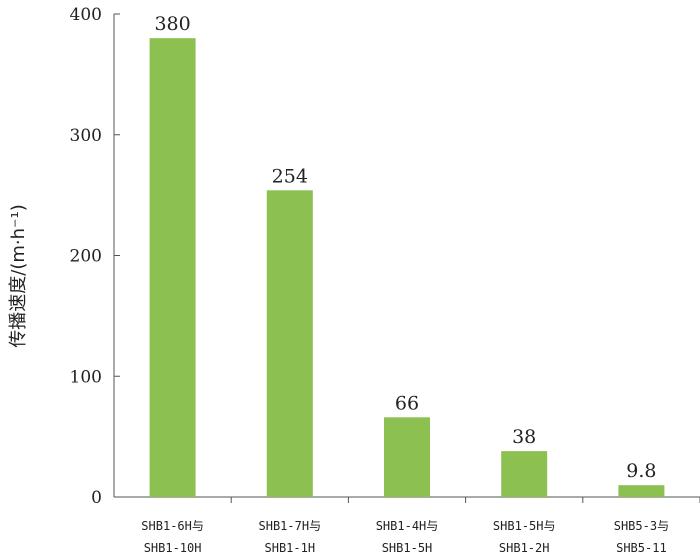  I want to click on bar-value-label: 9.8, so click(641, 471).